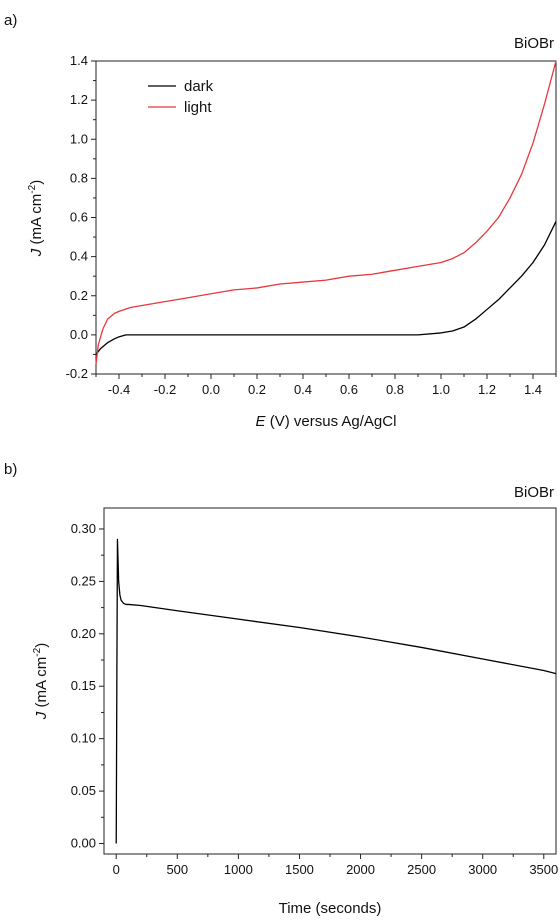 Image resolution: width=560 pixels, height=924 pixels. Describe the element at coordinates (534, 492) in the screenshot. I see `annotation-b: BiOBr` at that location.